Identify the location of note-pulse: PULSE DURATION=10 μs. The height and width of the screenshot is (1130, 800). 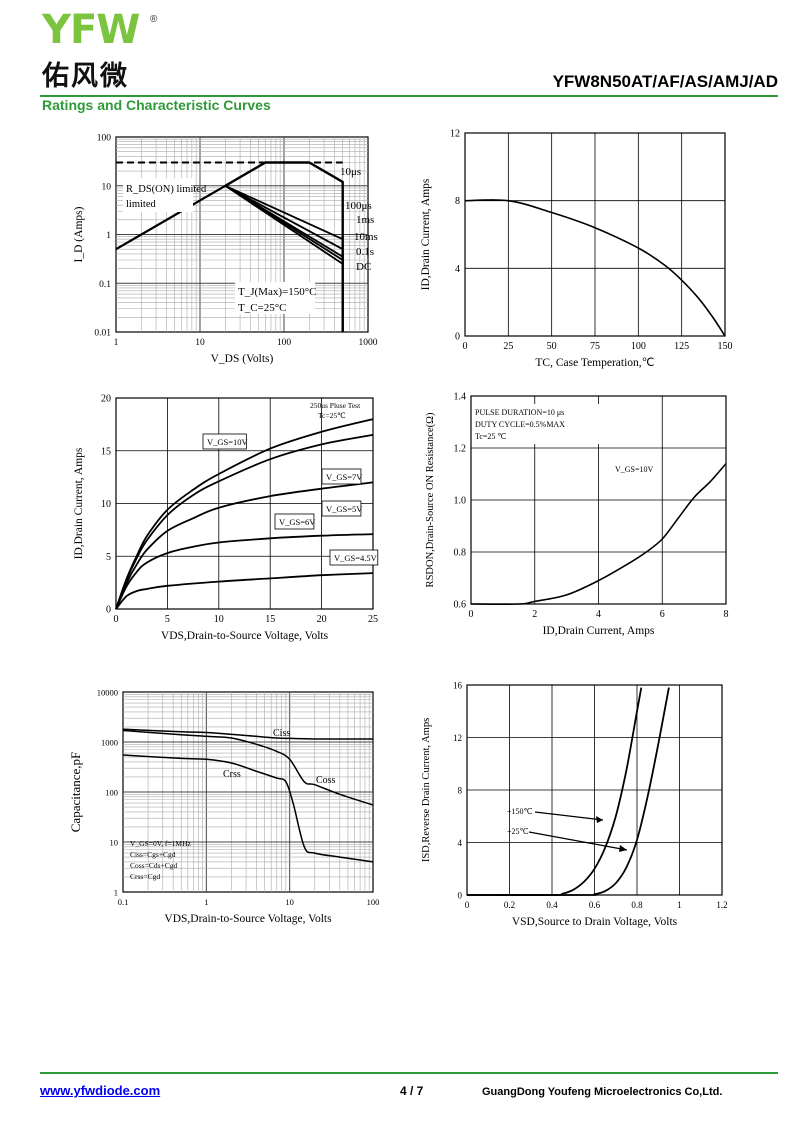
(519, 412).